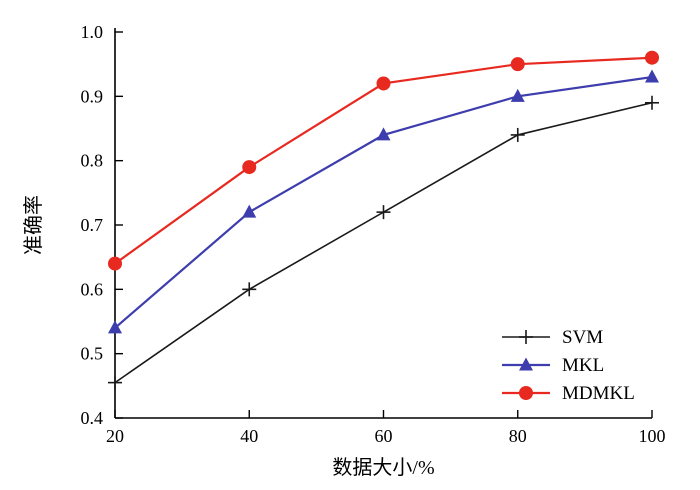 This screenshot has height=490, width=700. What do you see at coordinates (249, 436) in the screenshot?
I see `x-tick-label: 40` at bounding box center [249, 436].